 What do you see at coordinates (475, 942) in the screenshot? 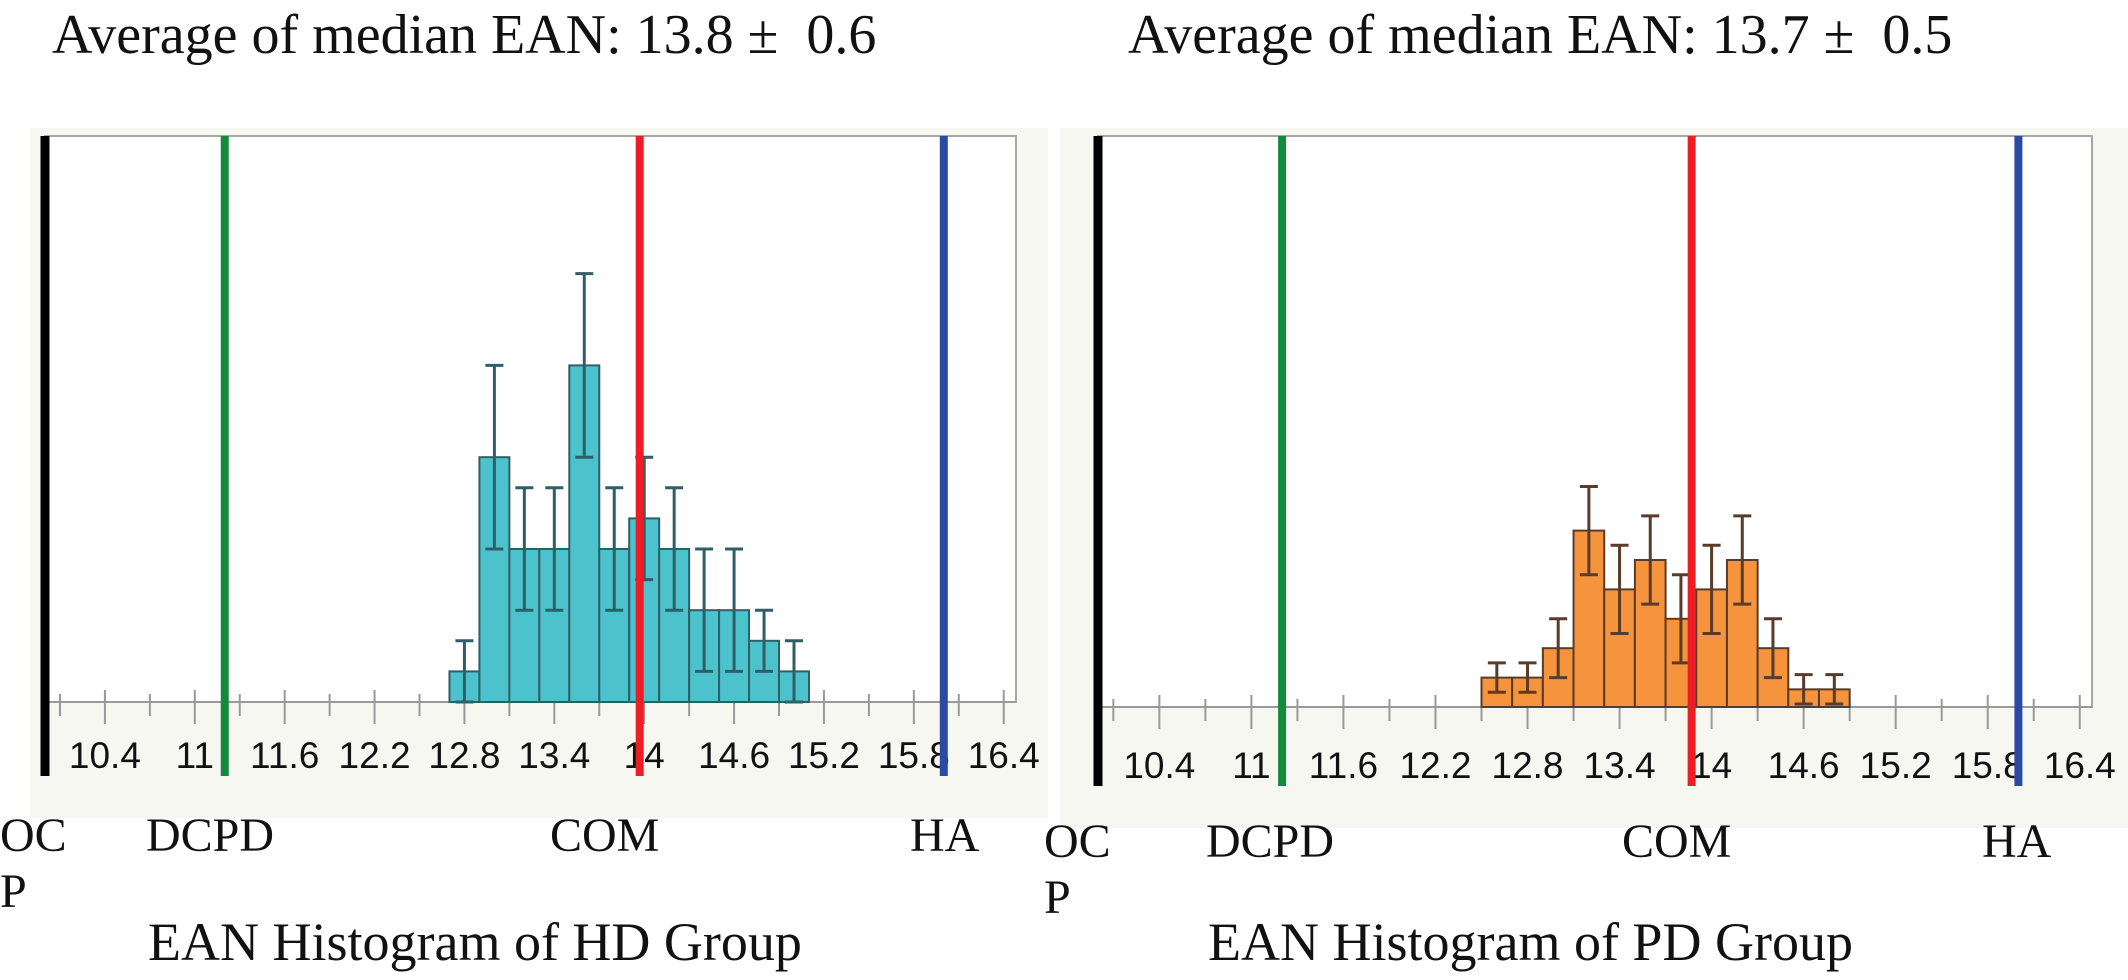
I see `left-chart-caption: EAN Histogram of HD Group` at bounding box center [475, 942].